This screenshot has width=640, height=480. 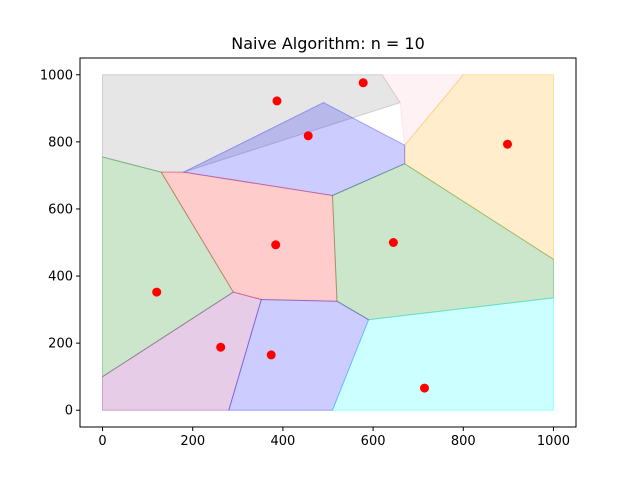 I want to click on x-tick-label: 400, so click(x=282, y=441).